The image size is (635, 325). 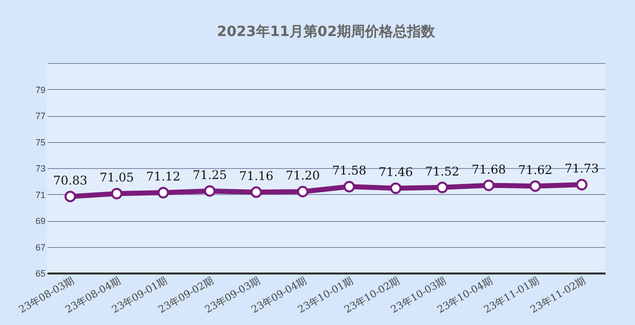 What do you see at coordinates (535, 170) in the screenshot?
I see `data-label: 71.62` at bounding box center [535, 170].